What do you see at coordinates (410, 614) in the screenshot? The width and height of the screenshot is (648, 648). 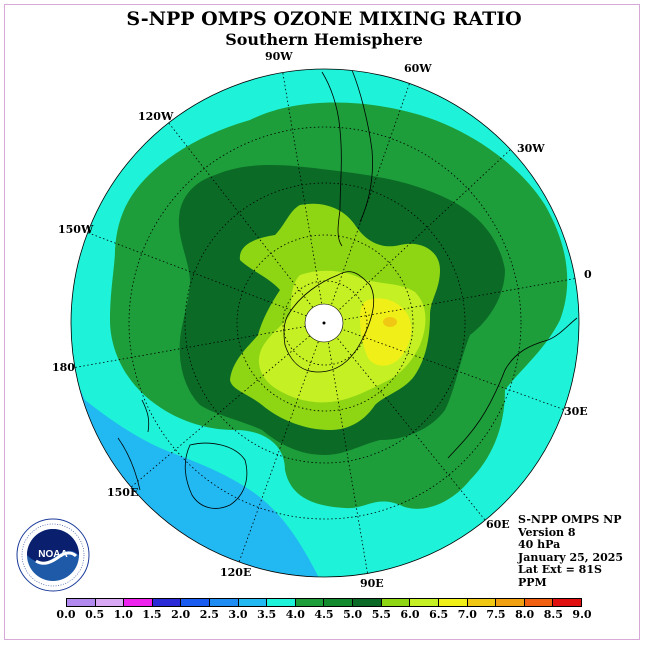 I see `color-scale-label: 6.0` at bounding box center [410, 614].